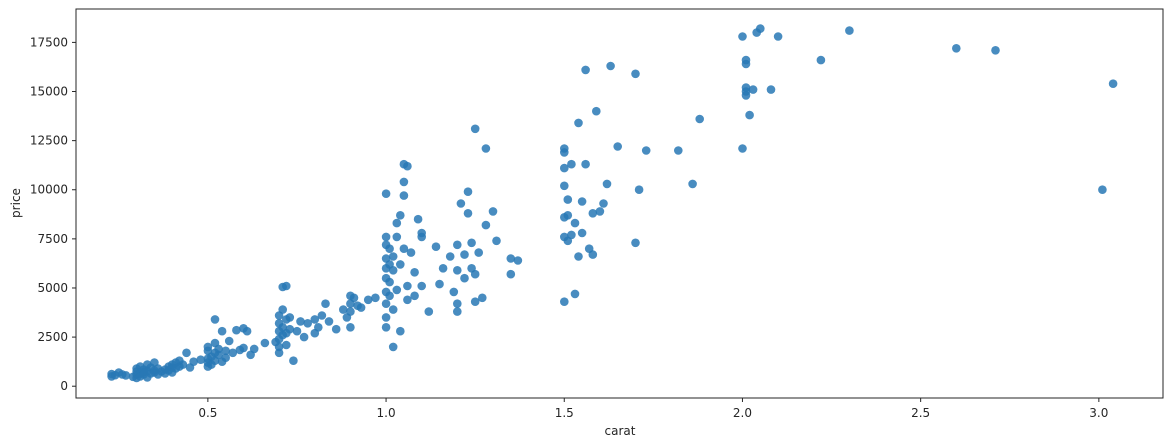  Describe the element at coordinates (64, 386) in the screenshot. I see `y-tick-label: 0` at that location.